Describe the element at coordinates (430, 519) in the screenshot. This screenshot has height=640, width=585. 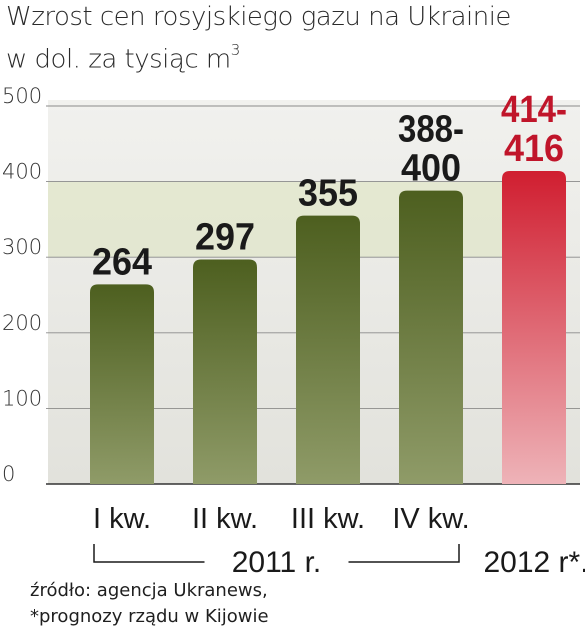
I see `x-tick-label: IV kw.` at that location.